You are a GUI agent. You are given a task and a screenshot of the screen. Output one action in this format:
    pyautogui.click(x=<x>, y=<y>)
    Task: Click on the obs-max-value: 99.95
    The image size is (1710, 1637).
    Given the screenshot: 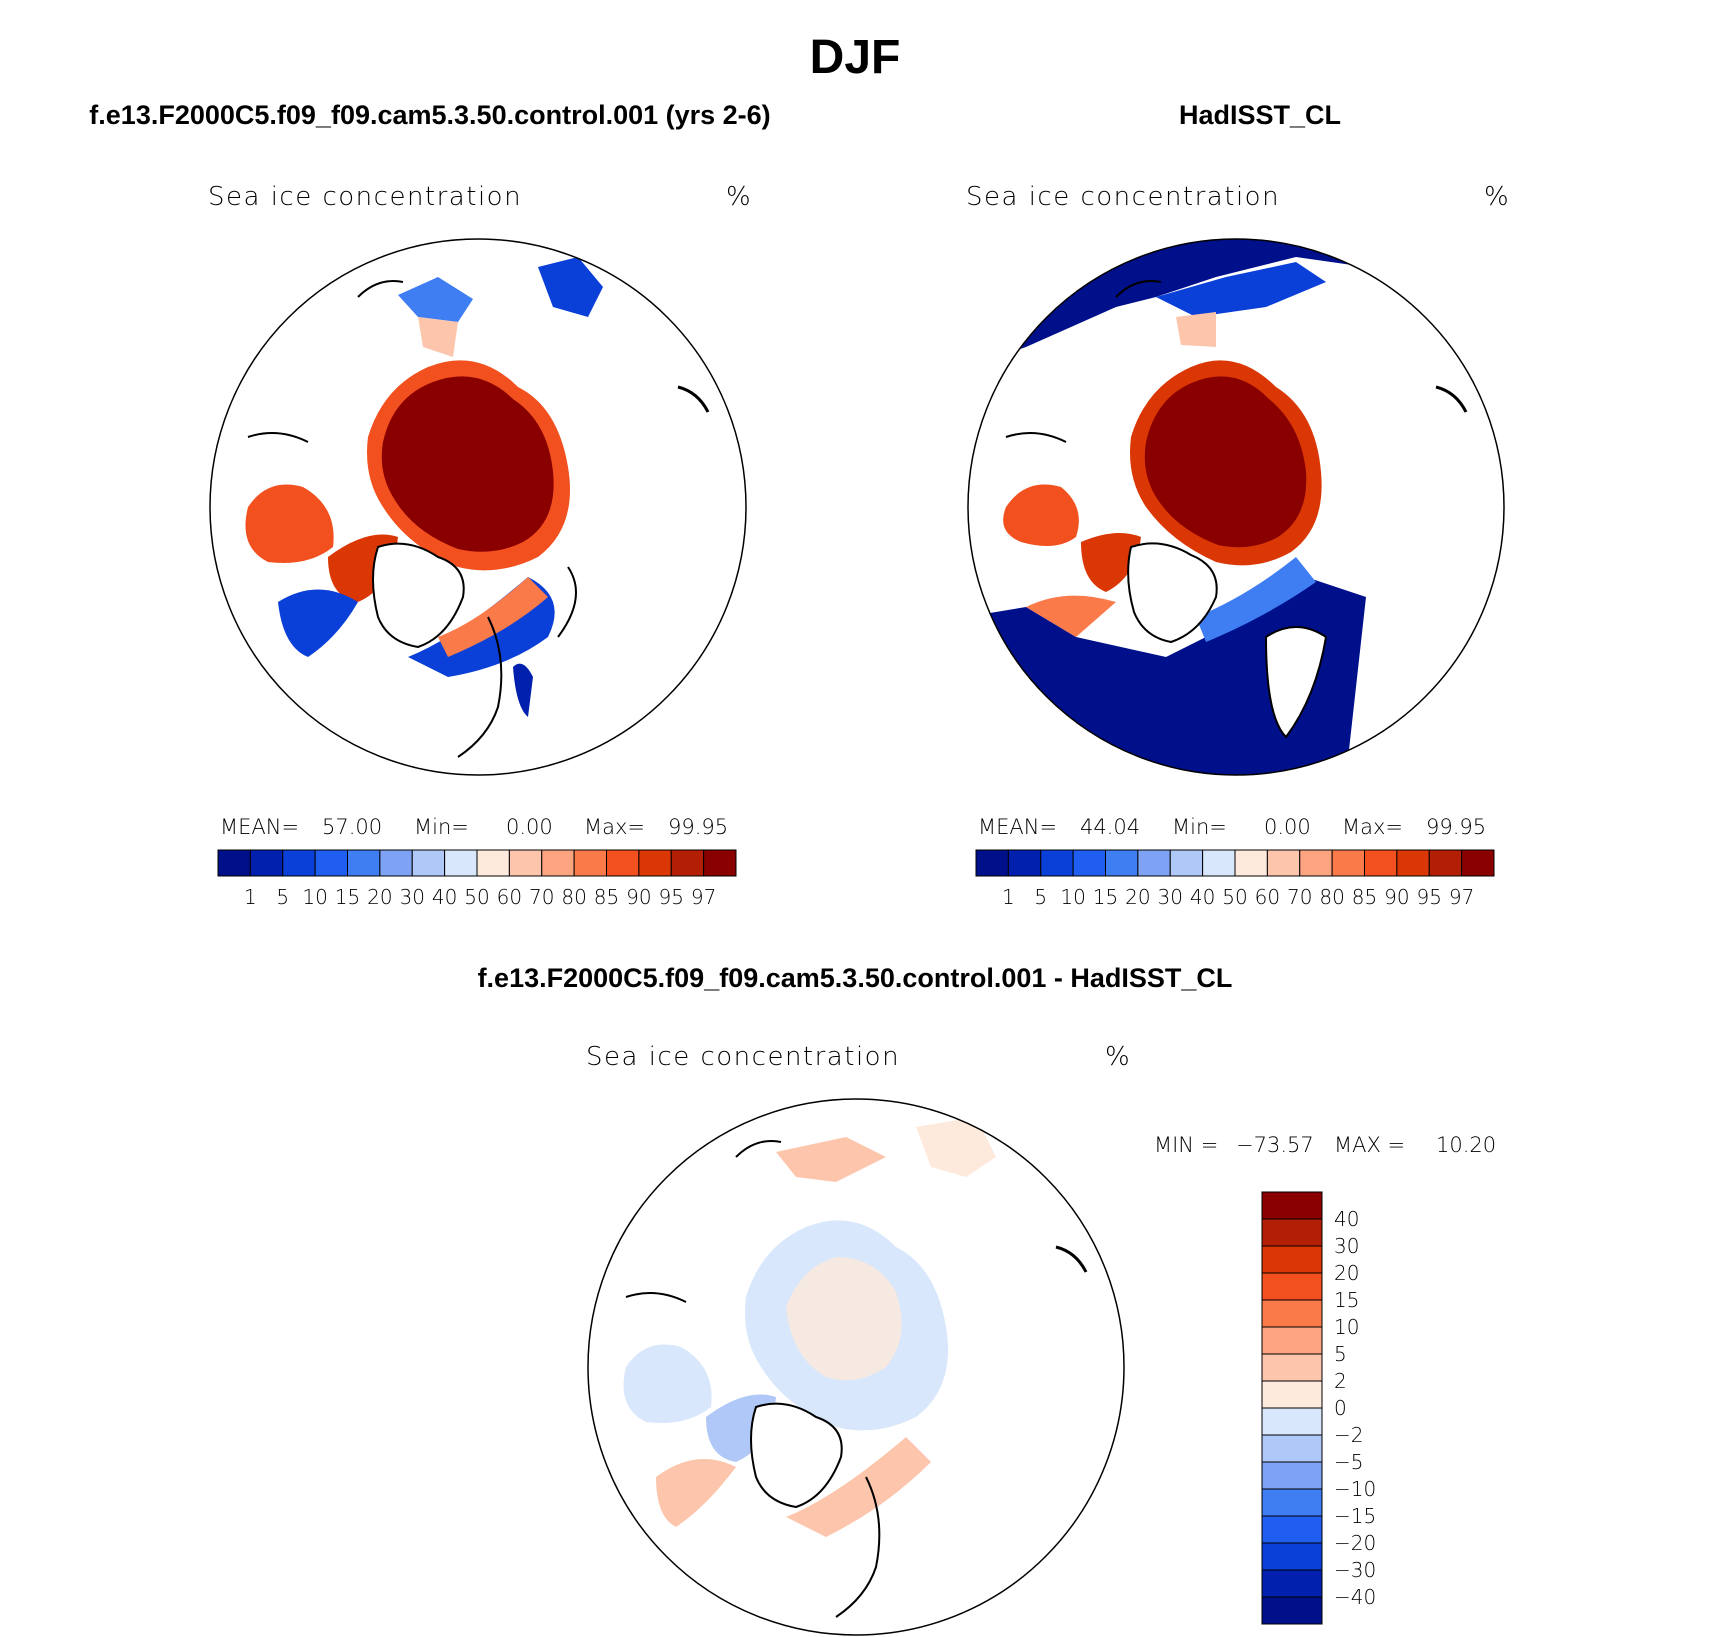 What is the action you would take?
    pyautogui.click(x=1456, y=827)
    